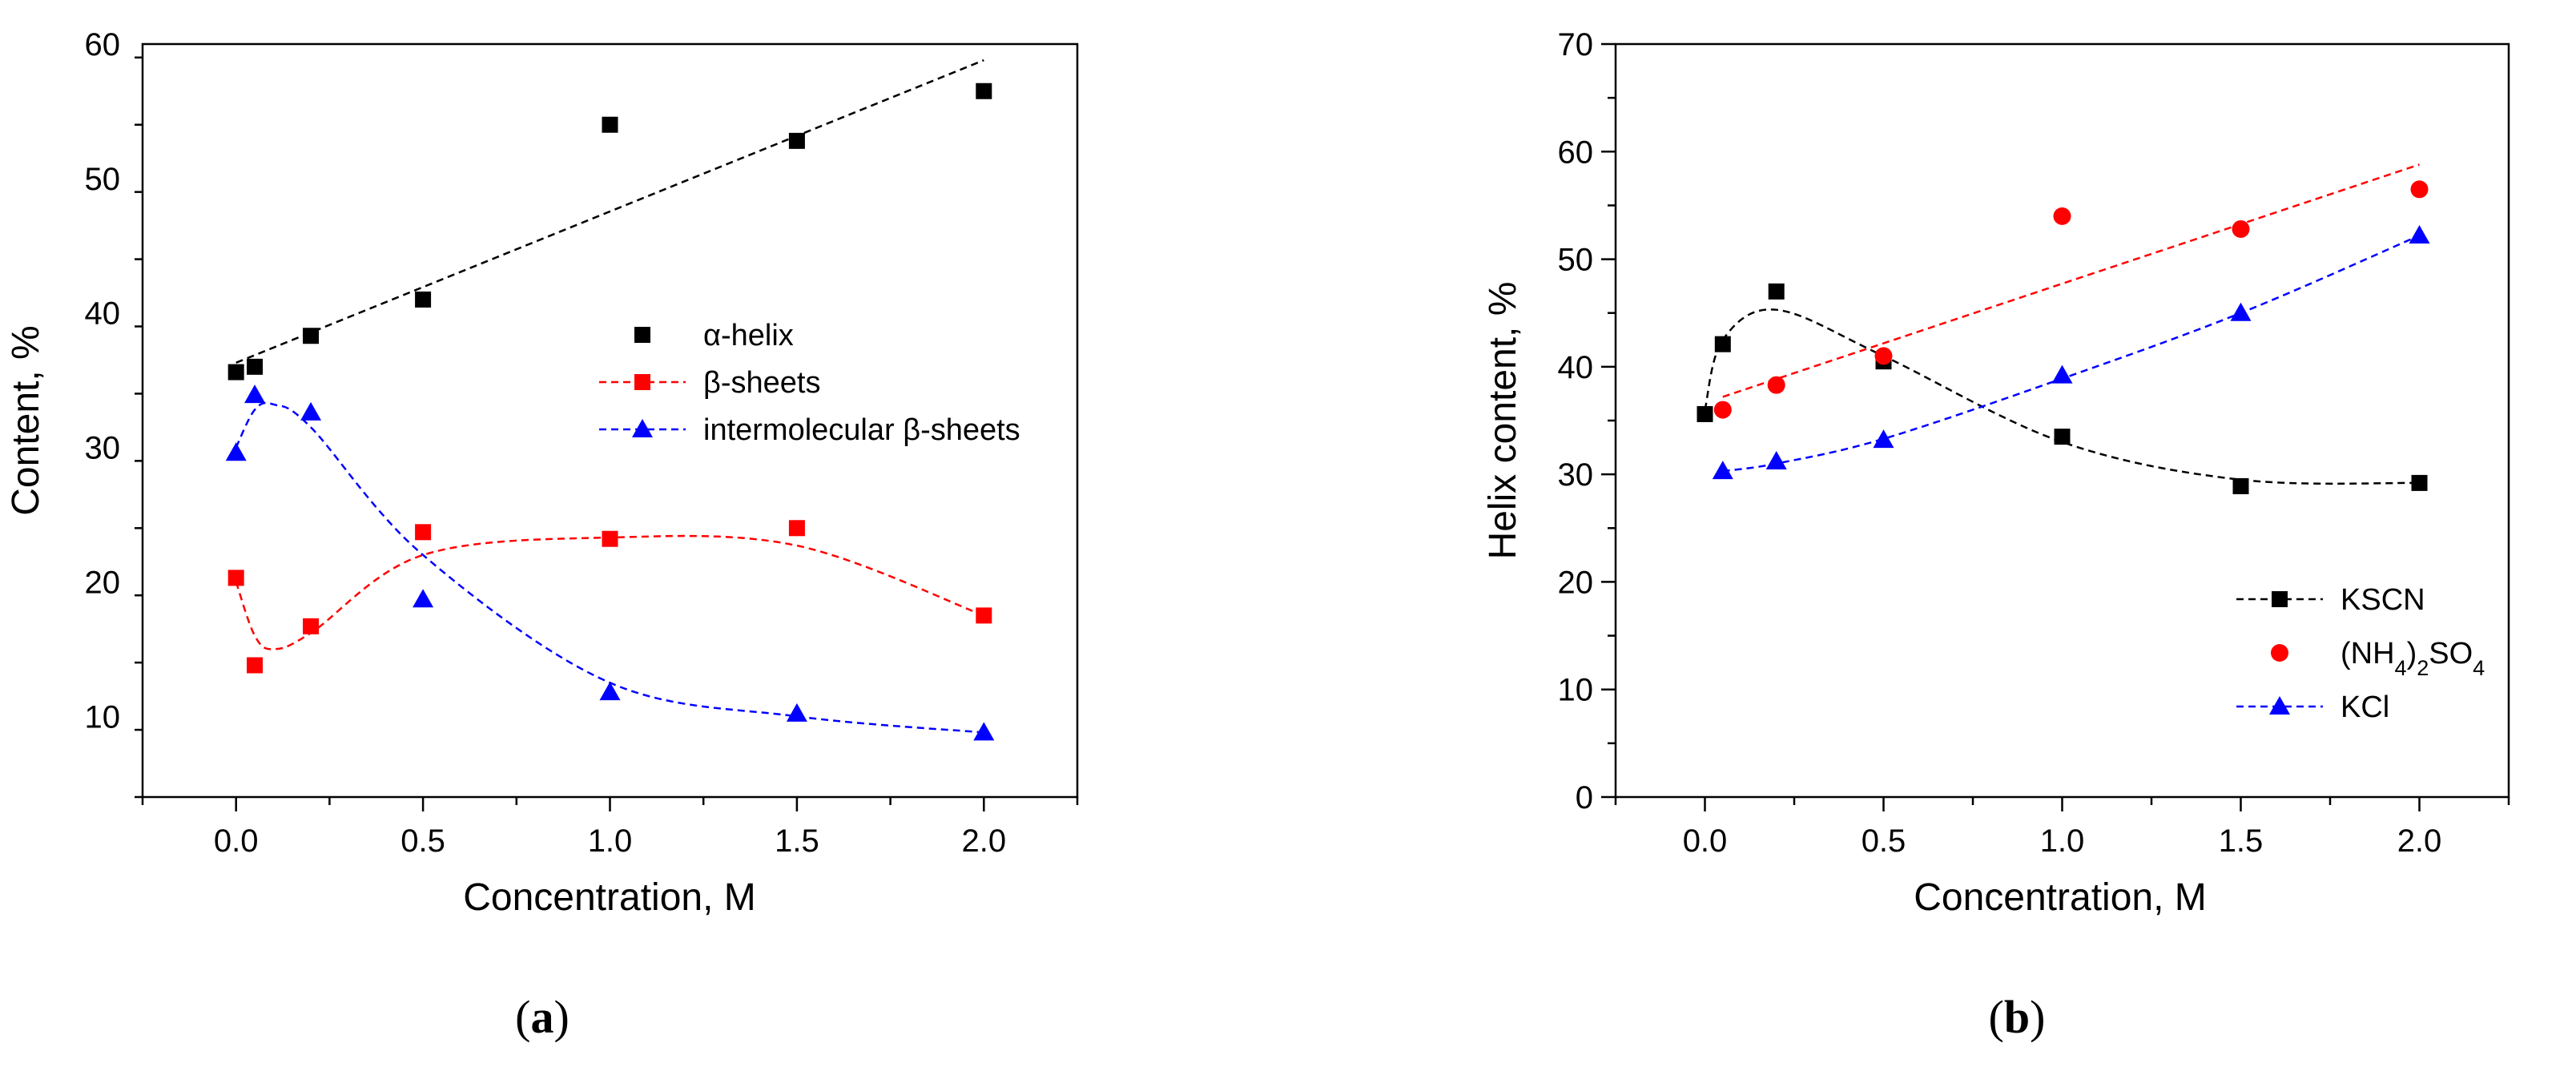 The height and width of the screenshot is (1071, 2576). I want to click on series--helix, so click(609, 219).